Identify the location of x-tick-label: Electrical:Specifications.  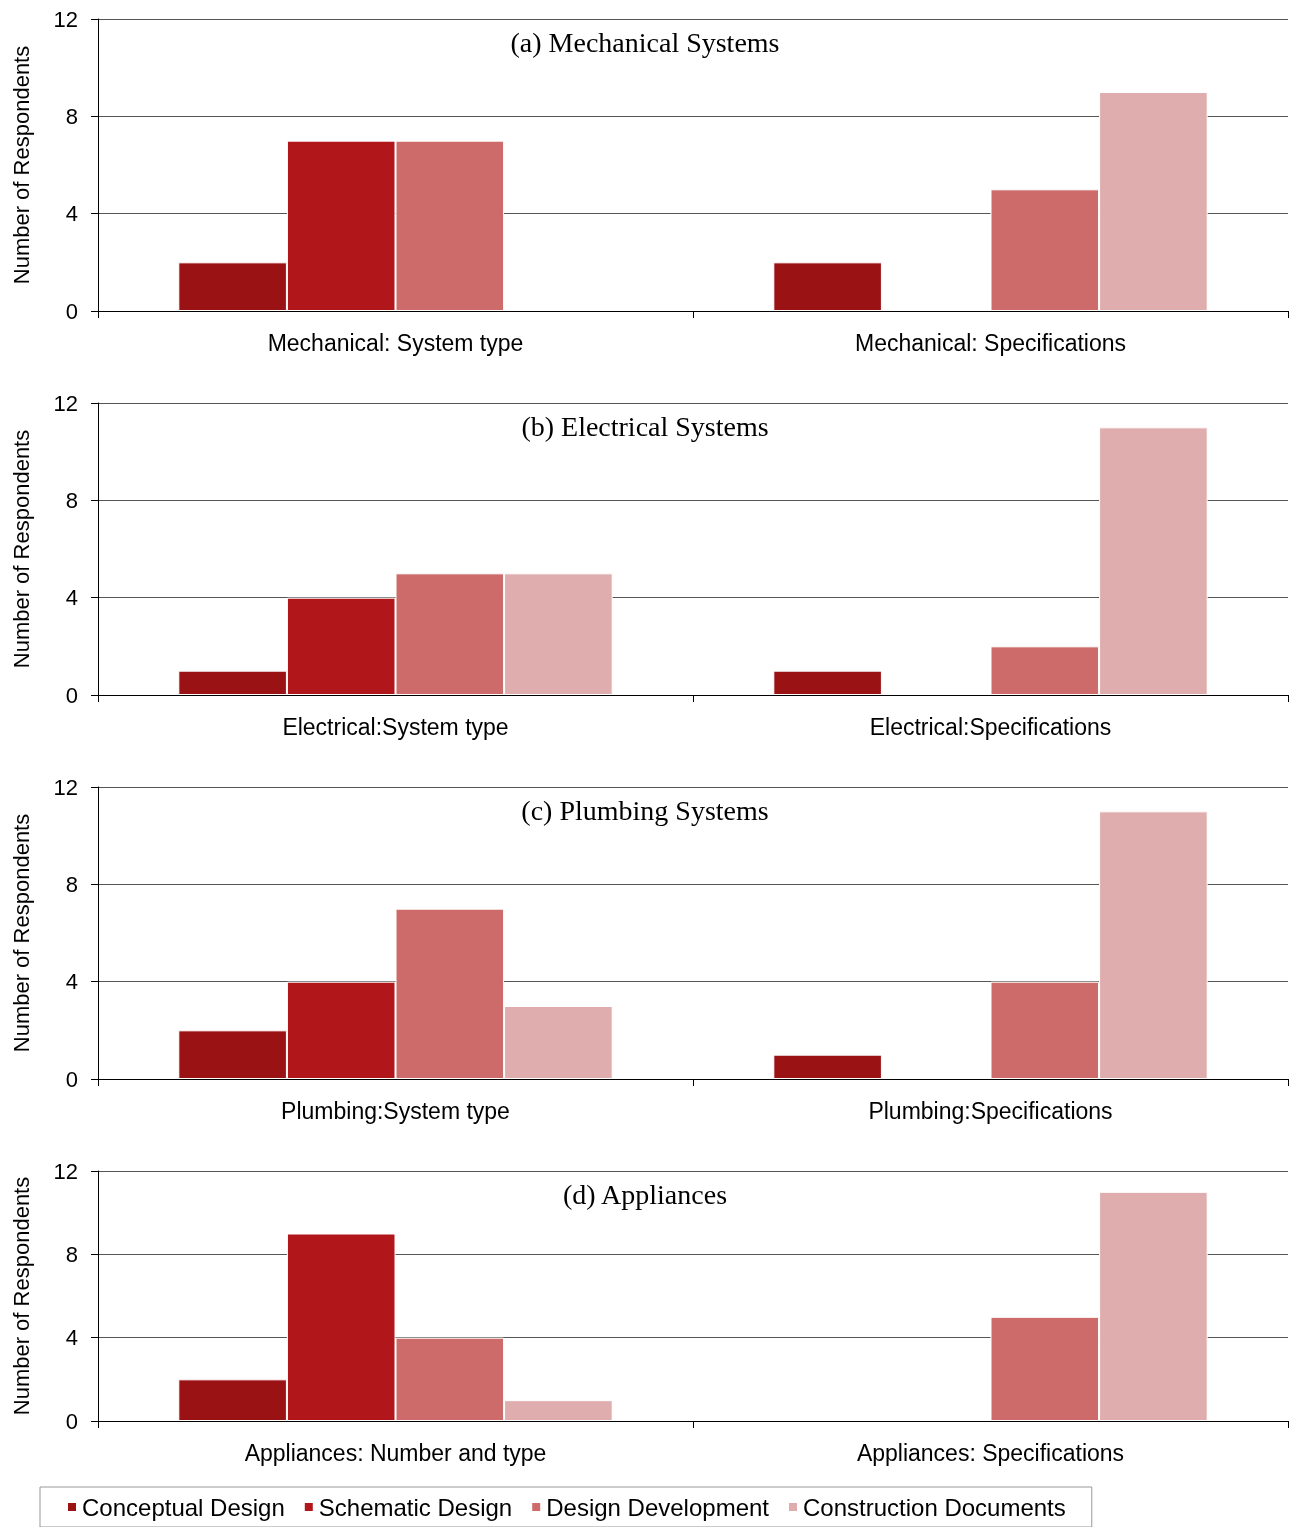
(990, 726).